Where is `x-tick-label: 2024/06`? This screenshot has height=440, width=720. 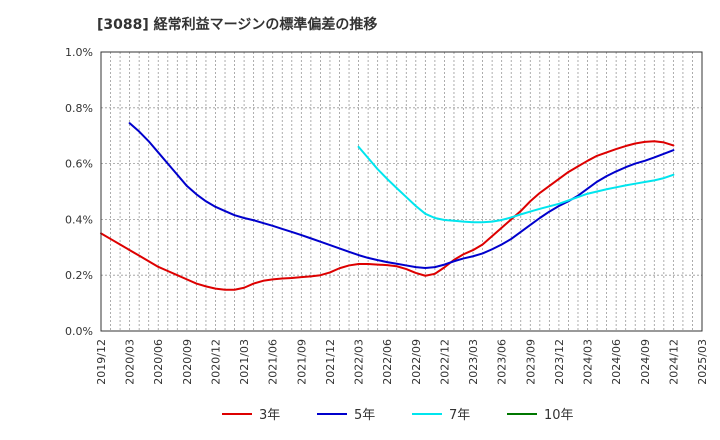 x-tick-label: 2024/06 is located at coordinates (616, 362).